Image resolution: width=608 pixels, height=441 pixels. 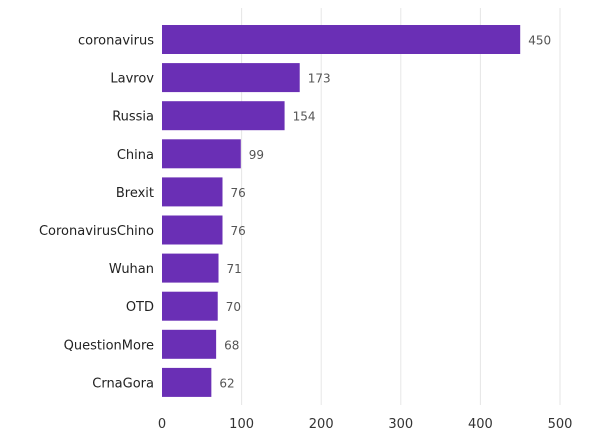 What do you see at coordinates (190, 268) in the screenshot?
I see `bar-wuhan` at bounding box center [190, 268].